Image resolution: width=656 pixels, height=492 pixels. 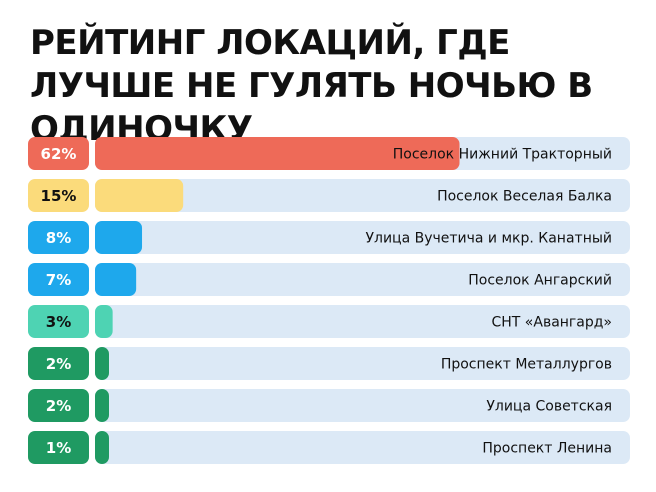 I want to click on category-label: Проспект Ленина, so click(x=547, y=449).